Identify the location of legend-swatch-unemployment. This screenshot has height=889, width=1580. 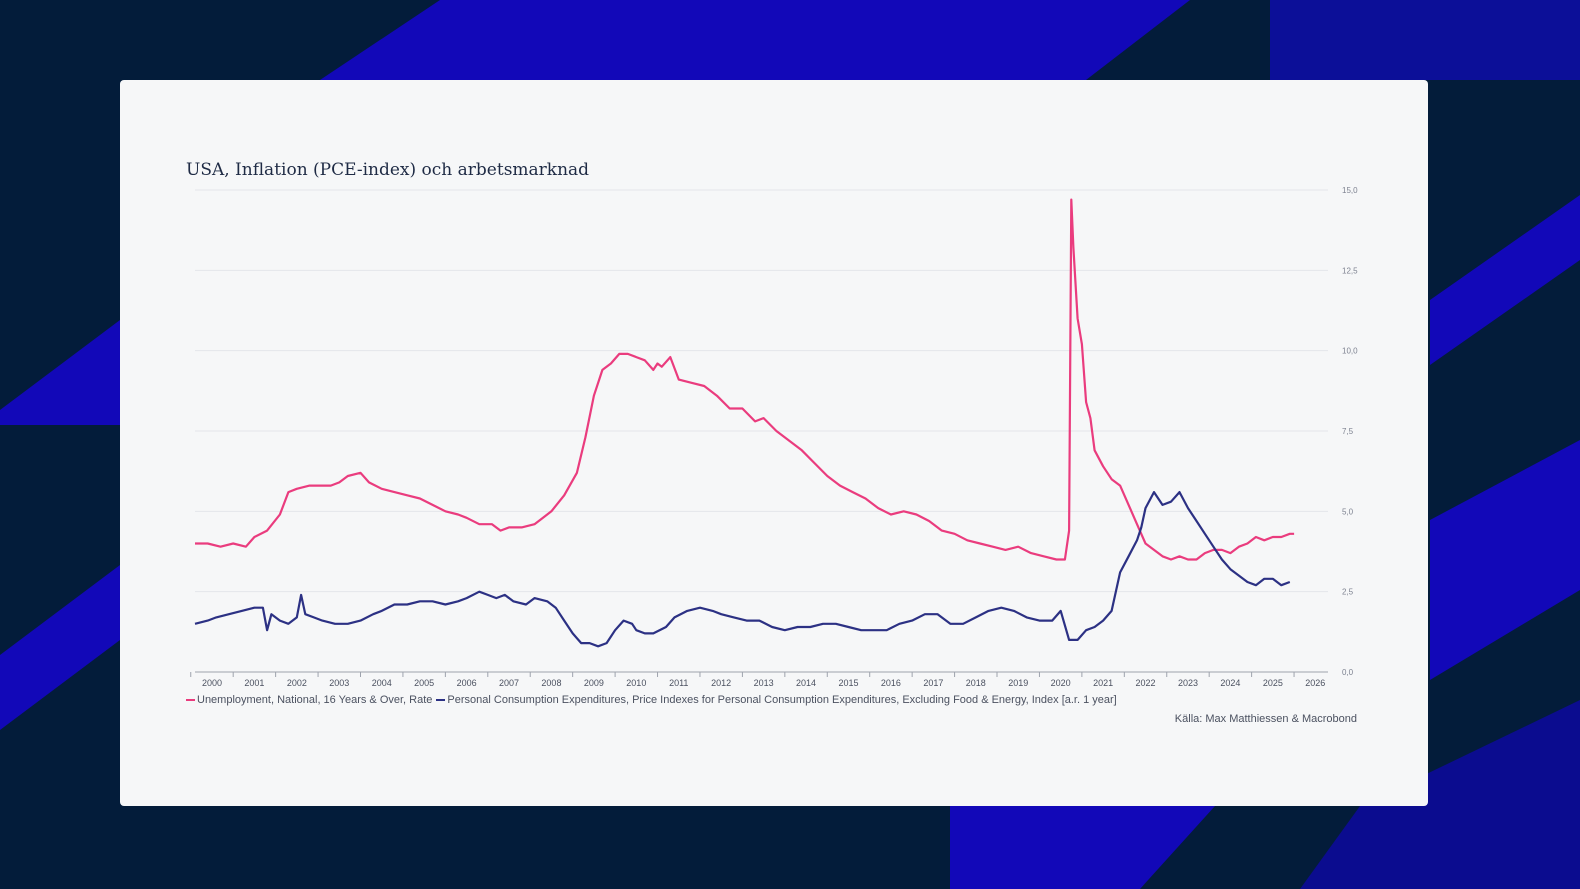
(190, 700).